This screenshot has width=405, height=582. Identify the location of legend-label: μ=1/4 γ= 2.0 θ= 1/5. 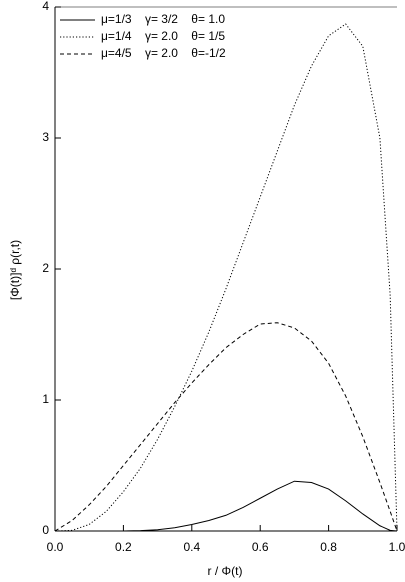
(163, 36).